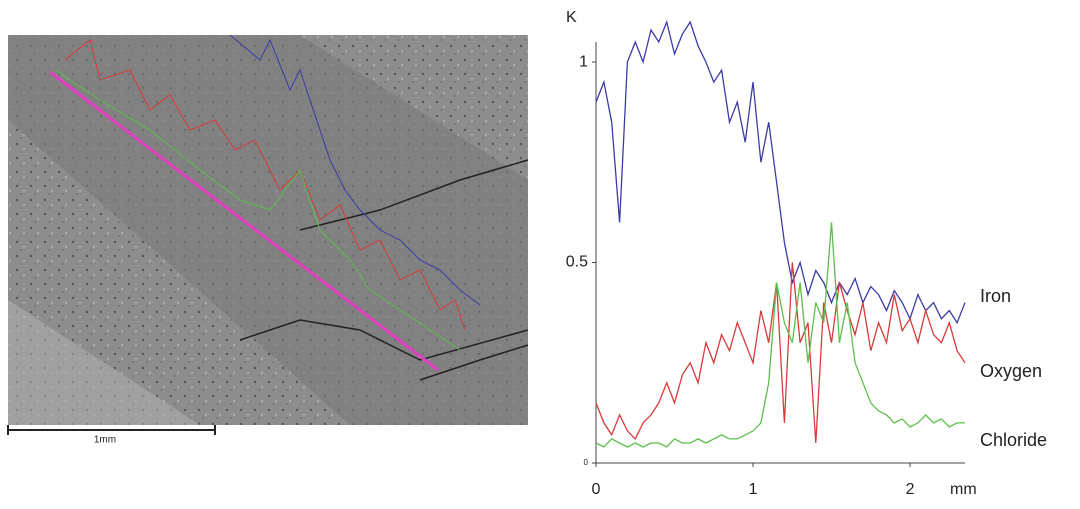 The width and height of the screenshot is (1080, 509). I want to click on x-tick-label: 1, so click(753, 489).